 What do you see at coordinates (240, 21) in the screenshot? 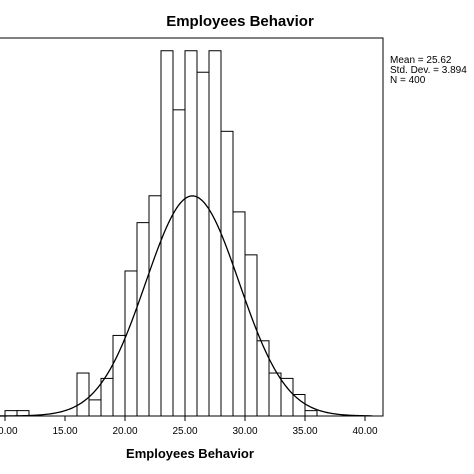
I see `chart-title: Employees Behavior` at bounding box center [240, 21].